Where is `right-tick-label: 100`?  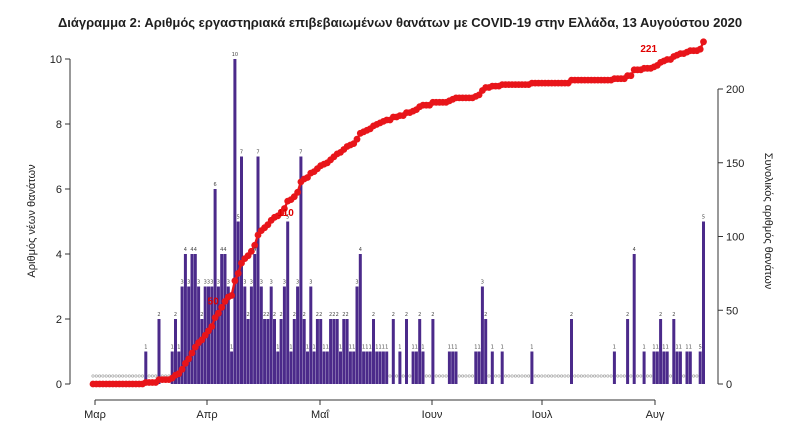 right-tick-label: 100 is located at coordinates (735, 238).